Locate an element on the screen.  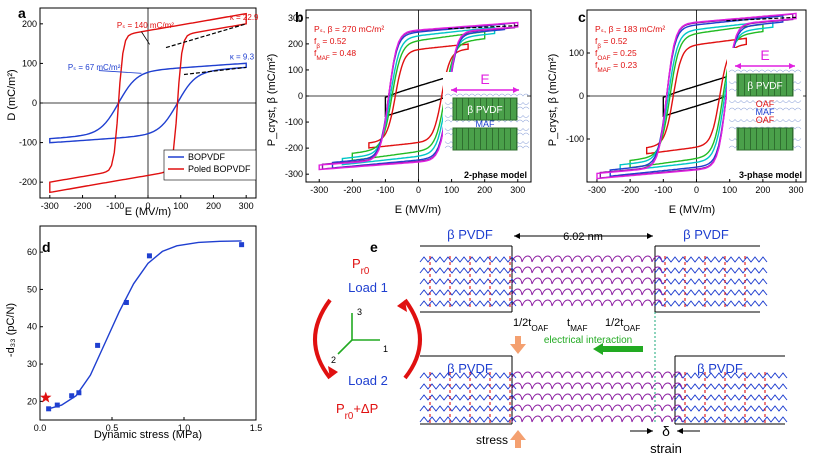
cycle-arrowhead-left is located at coordinates (333, 372).